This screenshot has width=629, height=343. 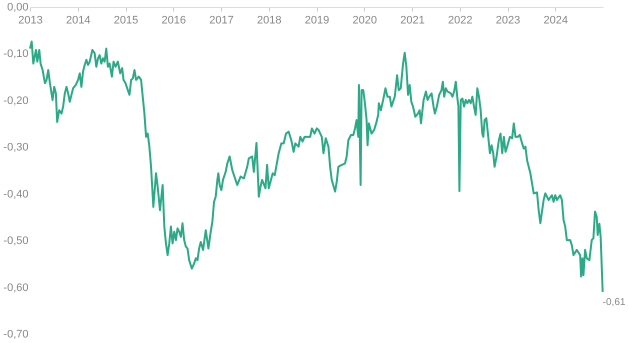 What do you see at coordinates (556, 20) in the screenshot?
I see `x-tick-label: 2024` at bounding box center [556, 20].